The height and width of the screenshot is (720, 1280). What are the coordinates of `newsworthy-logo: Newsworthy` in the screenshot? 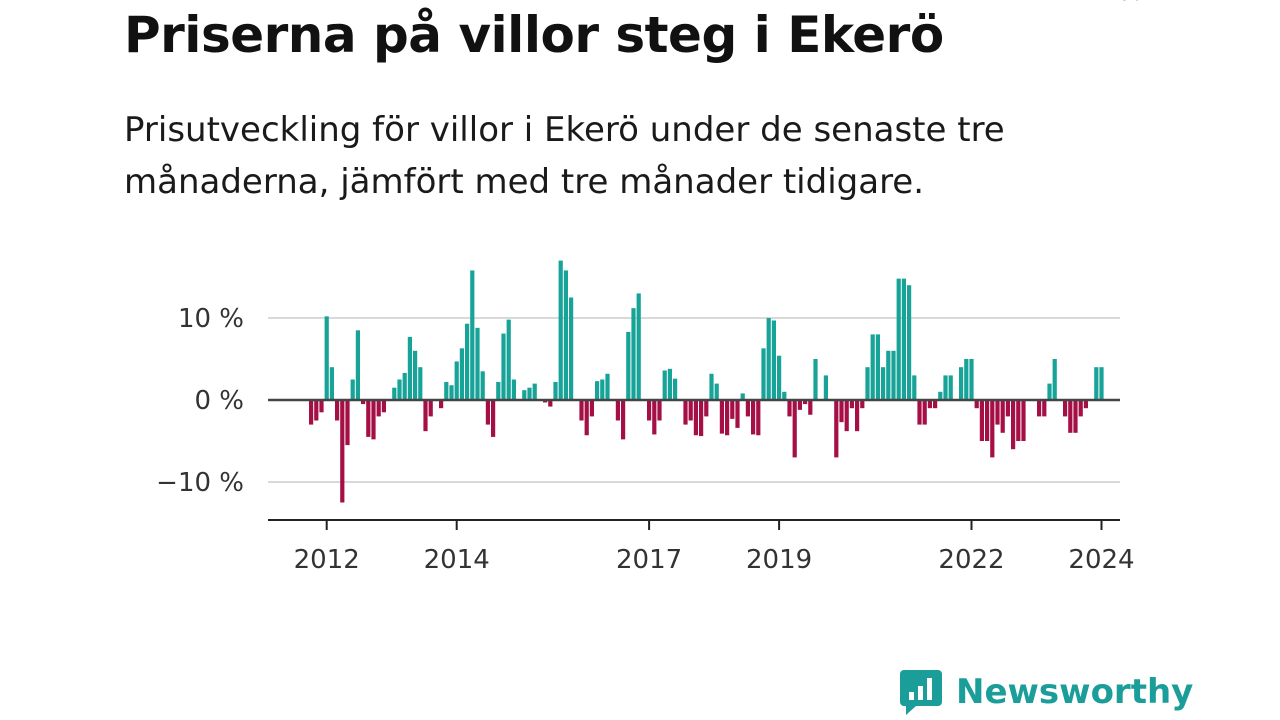 It's located at (1046, 692).